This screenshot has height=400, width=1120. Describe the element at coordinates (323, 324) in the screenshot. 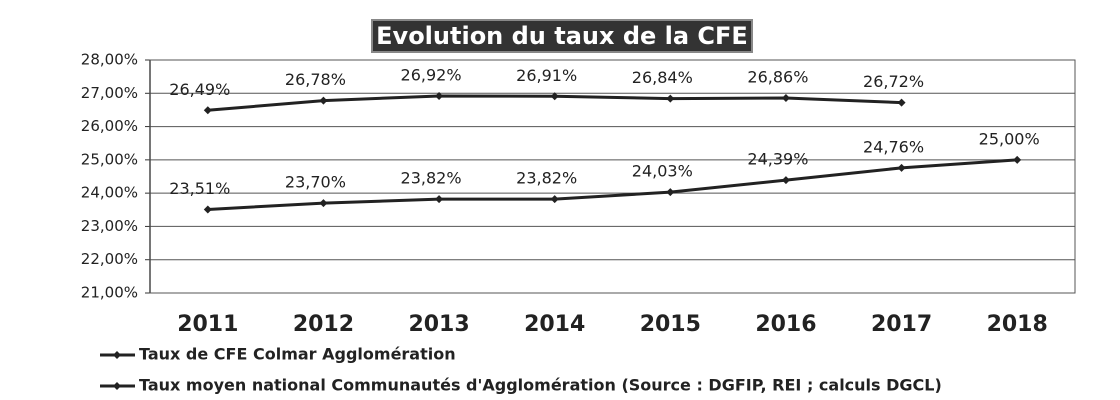

I see `x-tick-label: 2012` at that location.